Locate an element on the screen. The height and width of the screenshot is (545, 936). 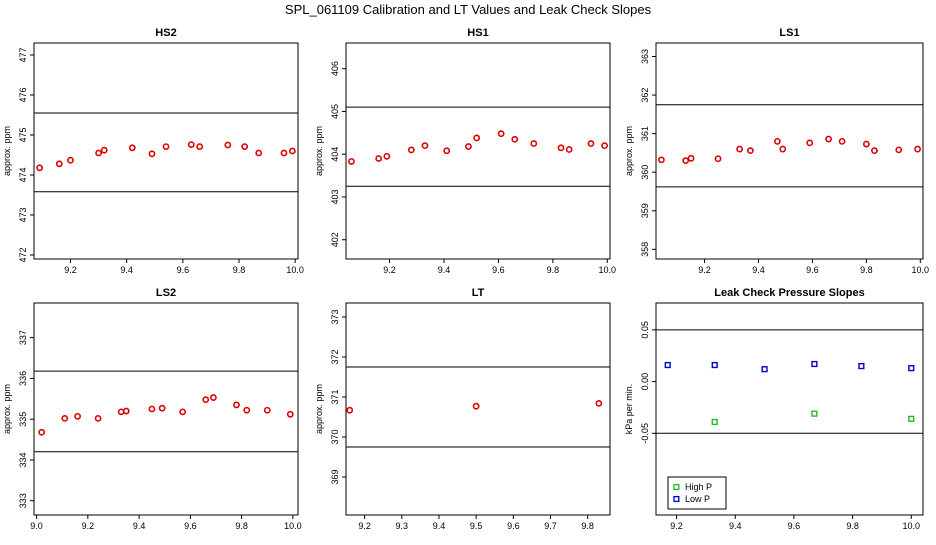
y-tick-label: 369 is located at coordinates (335, 476).